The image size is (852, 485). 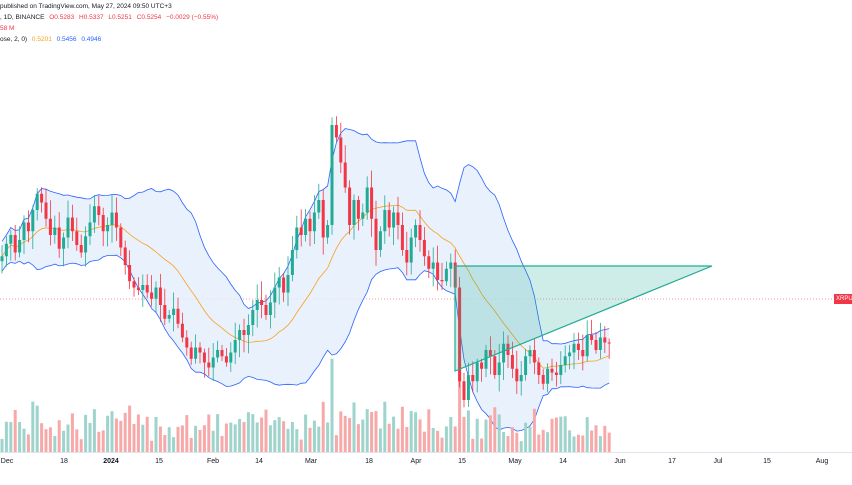 What do you see at coordinates (515, 461) in the screenshot?
I see `x-tick-label: May` at bounding box center [515, 461].